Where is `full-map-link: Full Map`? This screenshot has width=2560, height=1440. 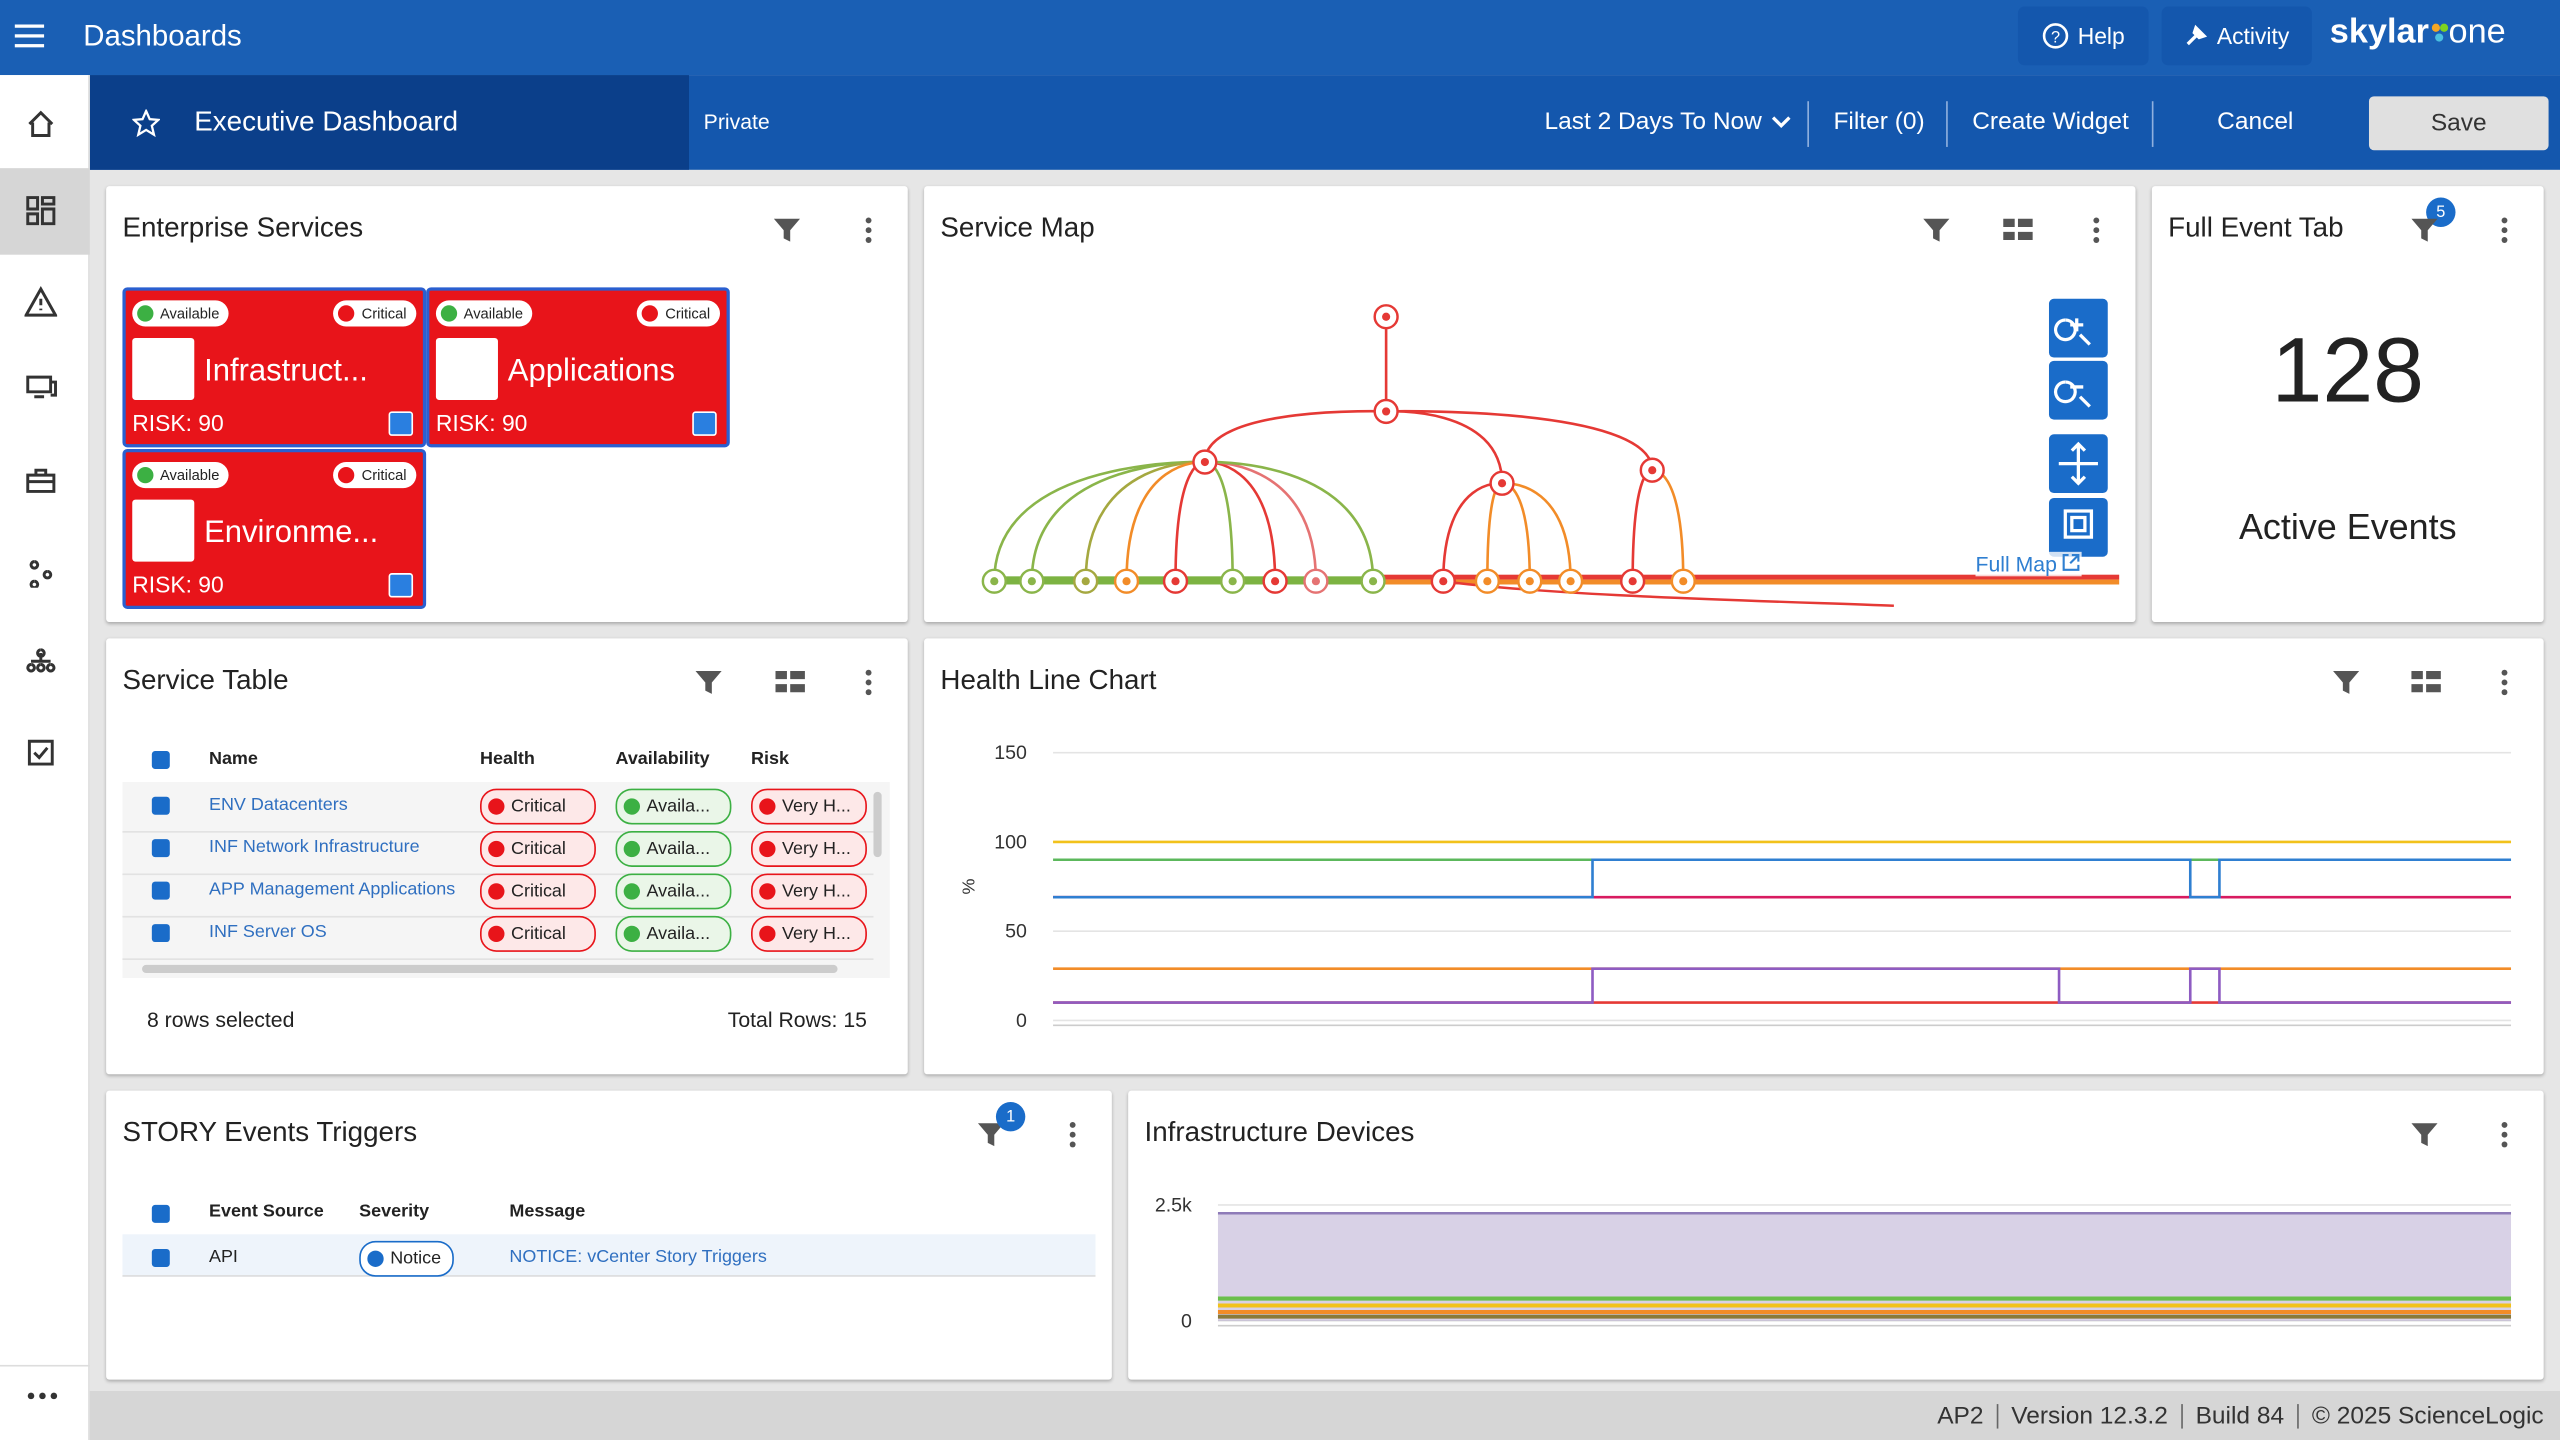 full-map-link: Full Map is located at coordinates (2029, 564).